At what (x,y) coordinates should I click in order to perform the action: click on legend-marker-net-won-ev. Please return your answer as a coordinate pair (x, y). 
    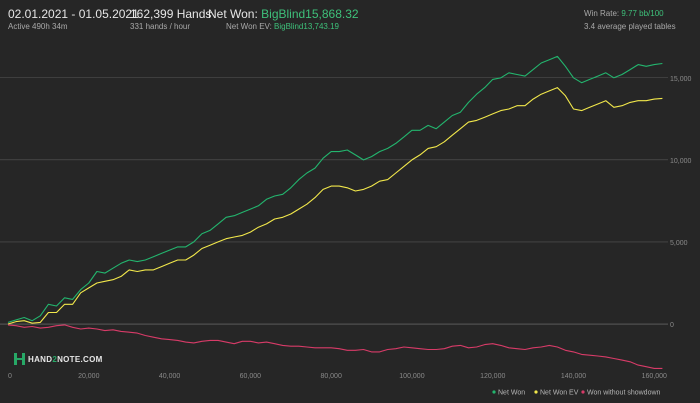
    Looking at the image, I should click on (536, 392).